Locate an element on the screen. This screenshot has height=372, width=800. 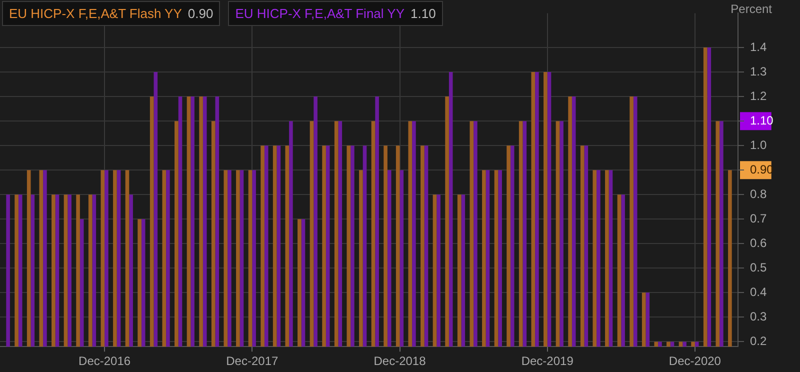
y-tick-label: 1.4 is located at coordinates (759, 47).